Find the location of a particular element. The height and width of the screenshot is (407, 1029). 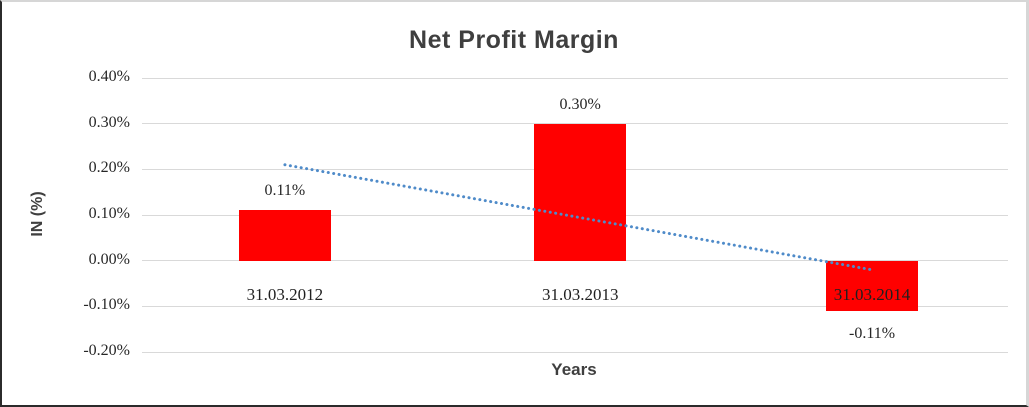

bar-31.03.2014 is located at coordinates (872, 285).